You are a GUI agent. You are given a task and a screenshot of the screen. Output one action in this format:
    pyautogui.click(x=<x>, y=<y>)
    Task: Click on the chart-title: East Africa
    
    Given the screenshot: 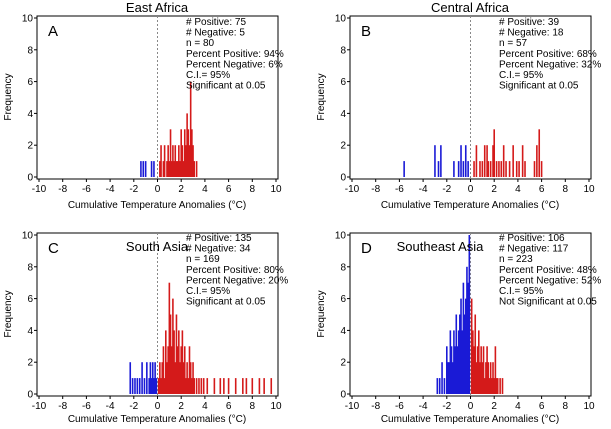 What is the action you would take?
    pyautogui.click(x=157, y=7)
    